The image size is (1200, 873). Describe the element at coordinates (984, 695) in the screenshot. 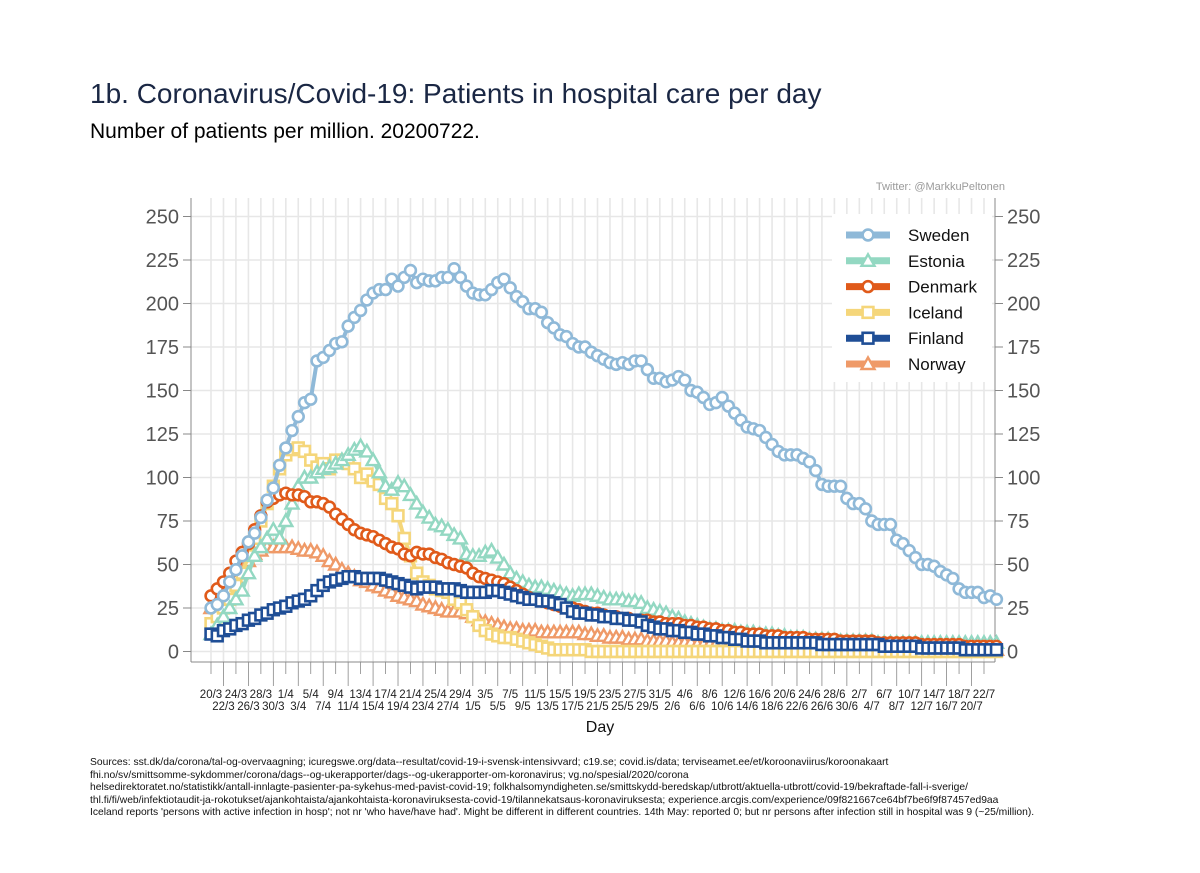

I see `x-tick-label: 22/7` at that location.